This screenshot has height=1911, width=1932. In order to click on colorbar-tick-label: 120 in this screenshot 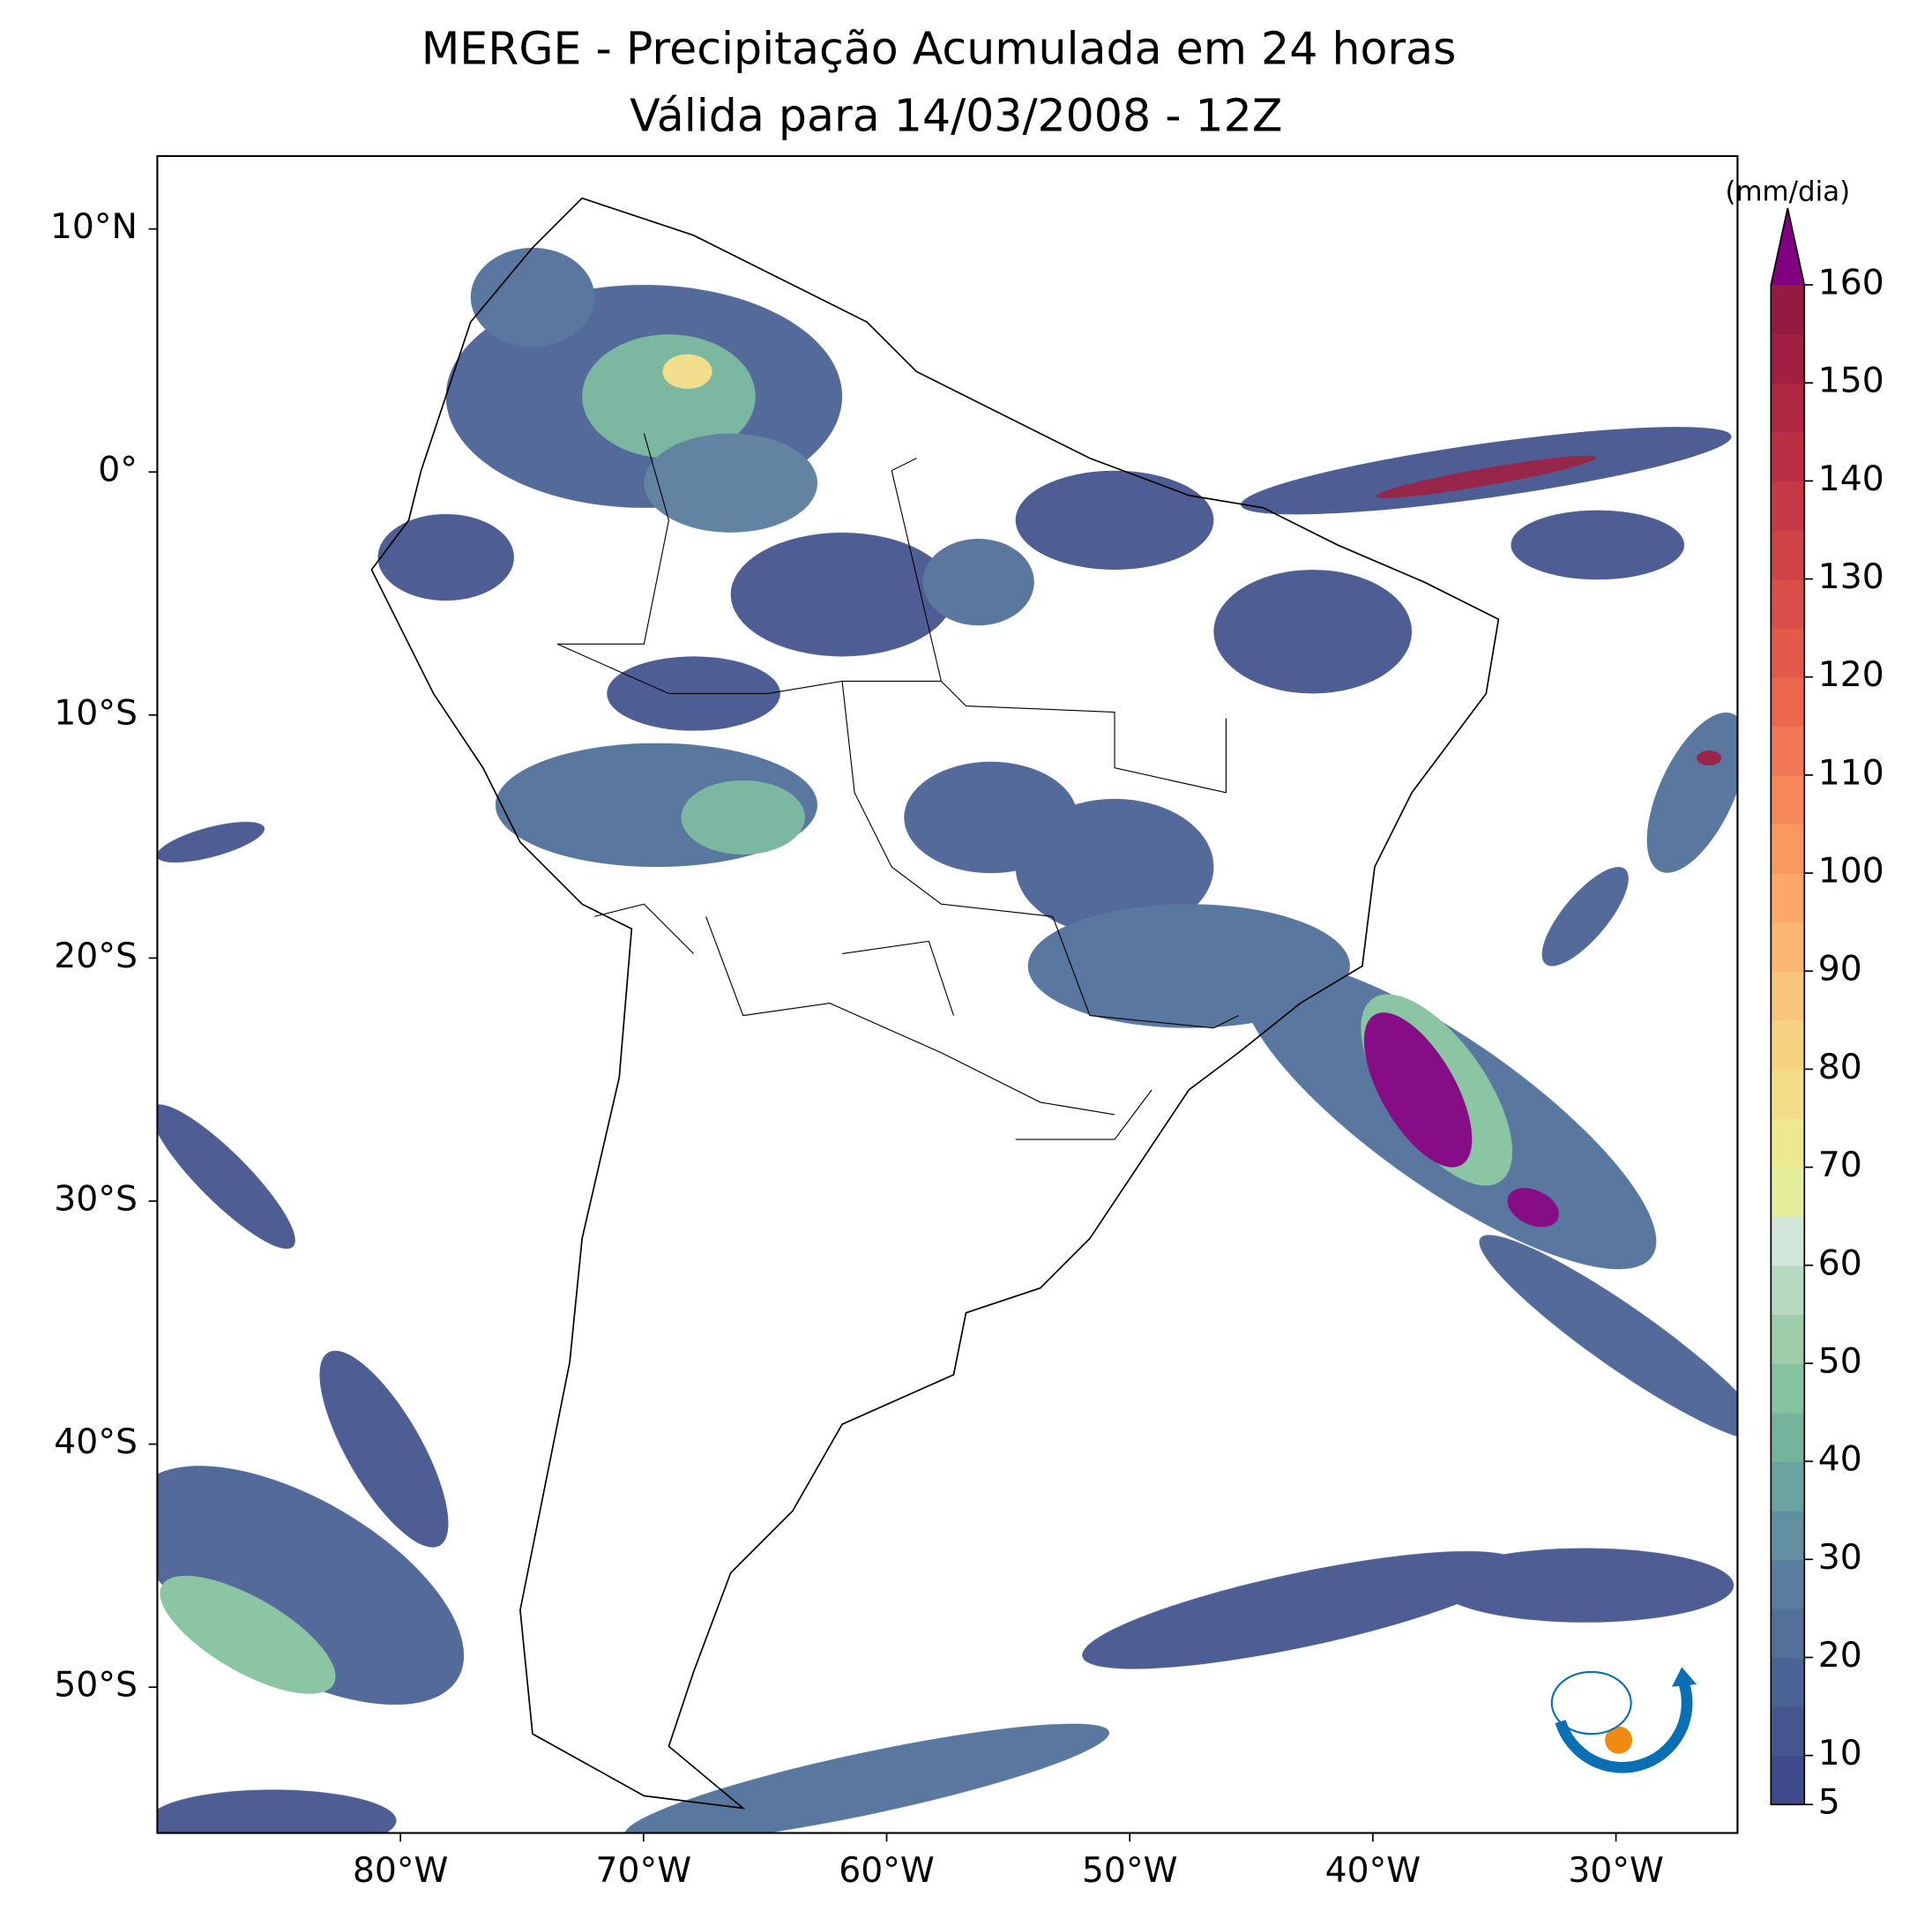, I will do `click(1851, 675)`.